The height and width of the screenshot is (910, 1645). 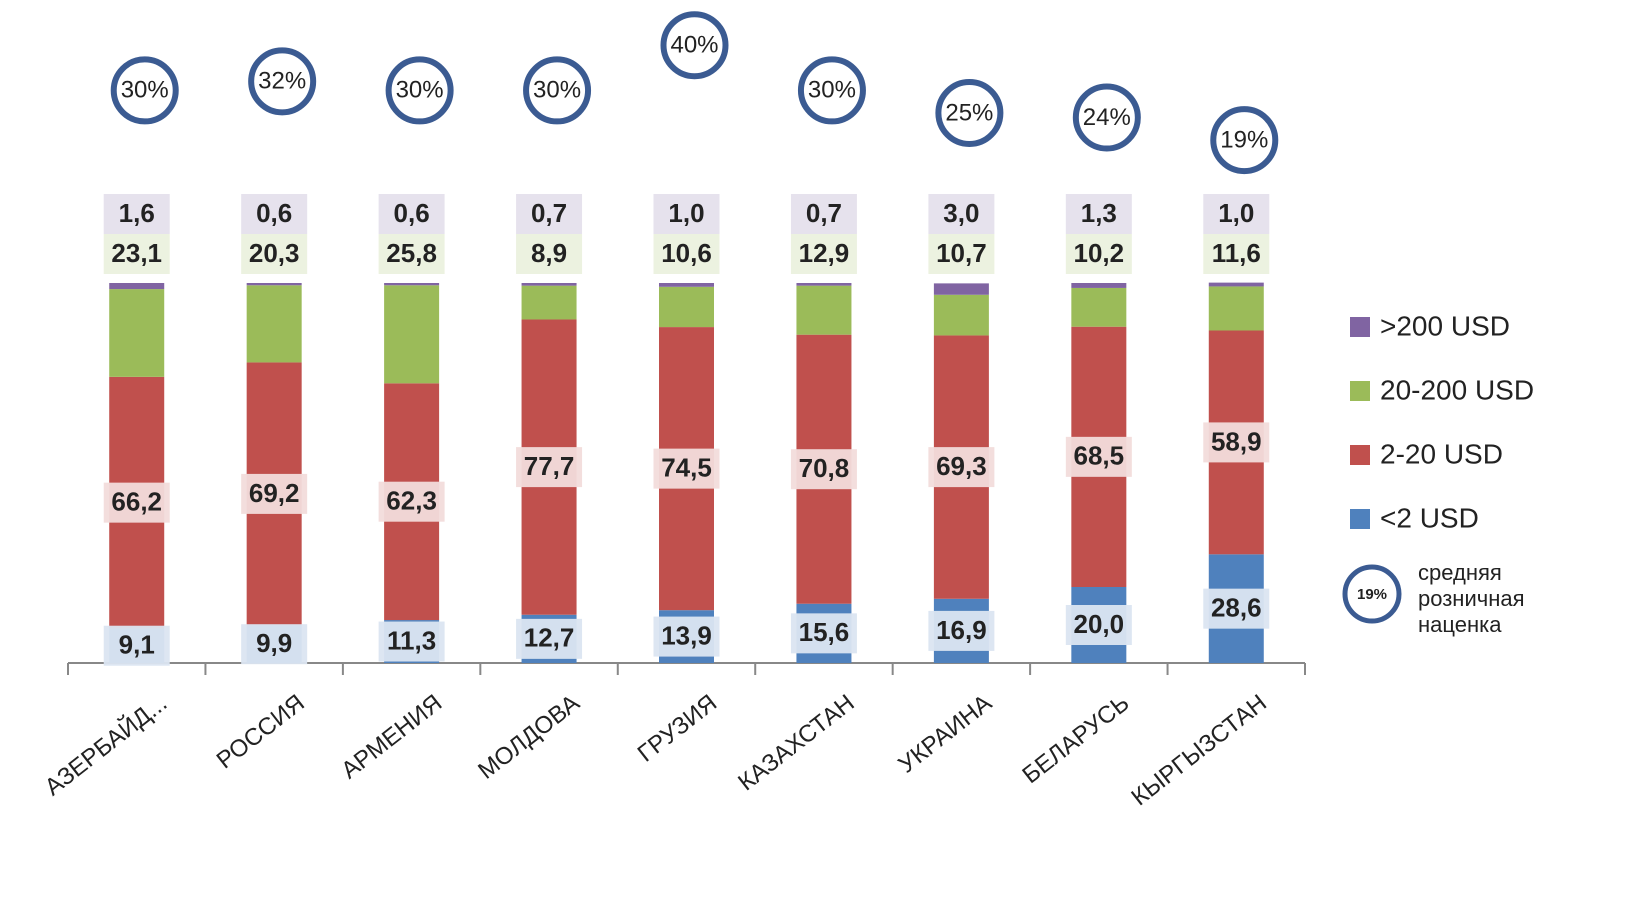 I want to click on data-label: 70,8, so click(x=824, y=468).